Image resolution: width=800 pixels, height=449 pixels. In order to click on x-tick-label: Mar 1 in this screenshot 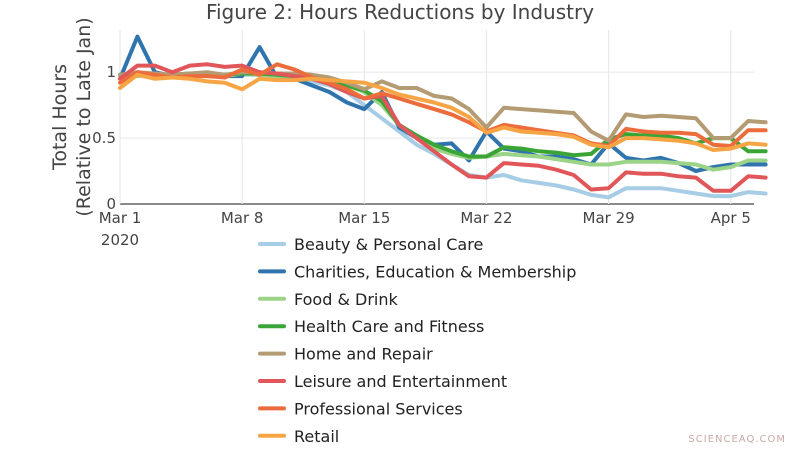, I will do `click(120, 218)`.